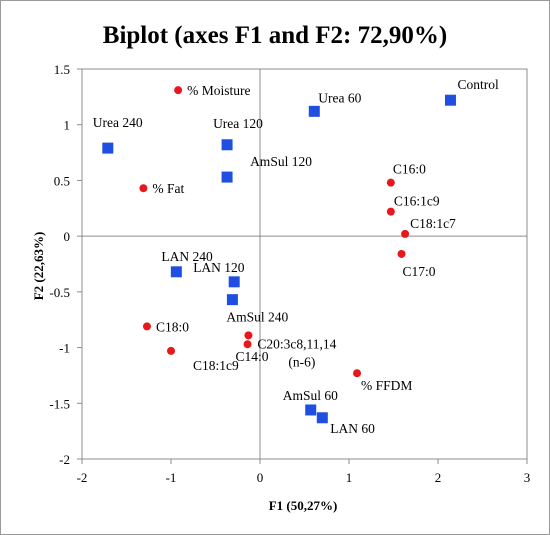 This screenshot has height=535, width=550. I want to click on y-tick-label: 0.5, so click(62, 180).